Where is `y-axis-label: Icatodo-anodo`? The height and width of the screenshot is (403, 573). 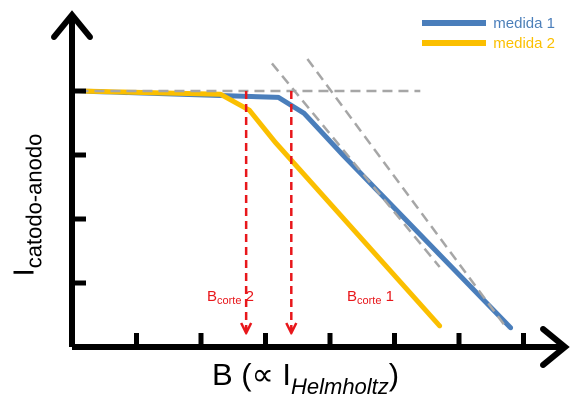
y-axis-label: Icatodo-anodo is located at coordinates (27, 205).